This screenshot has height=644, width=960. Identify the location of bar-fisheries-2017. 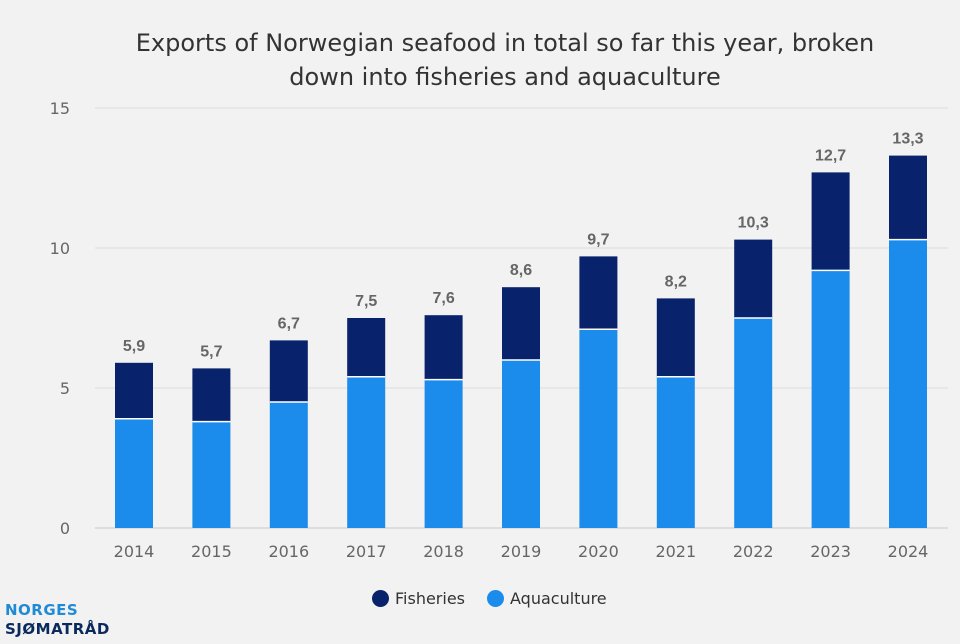
(366, 347).